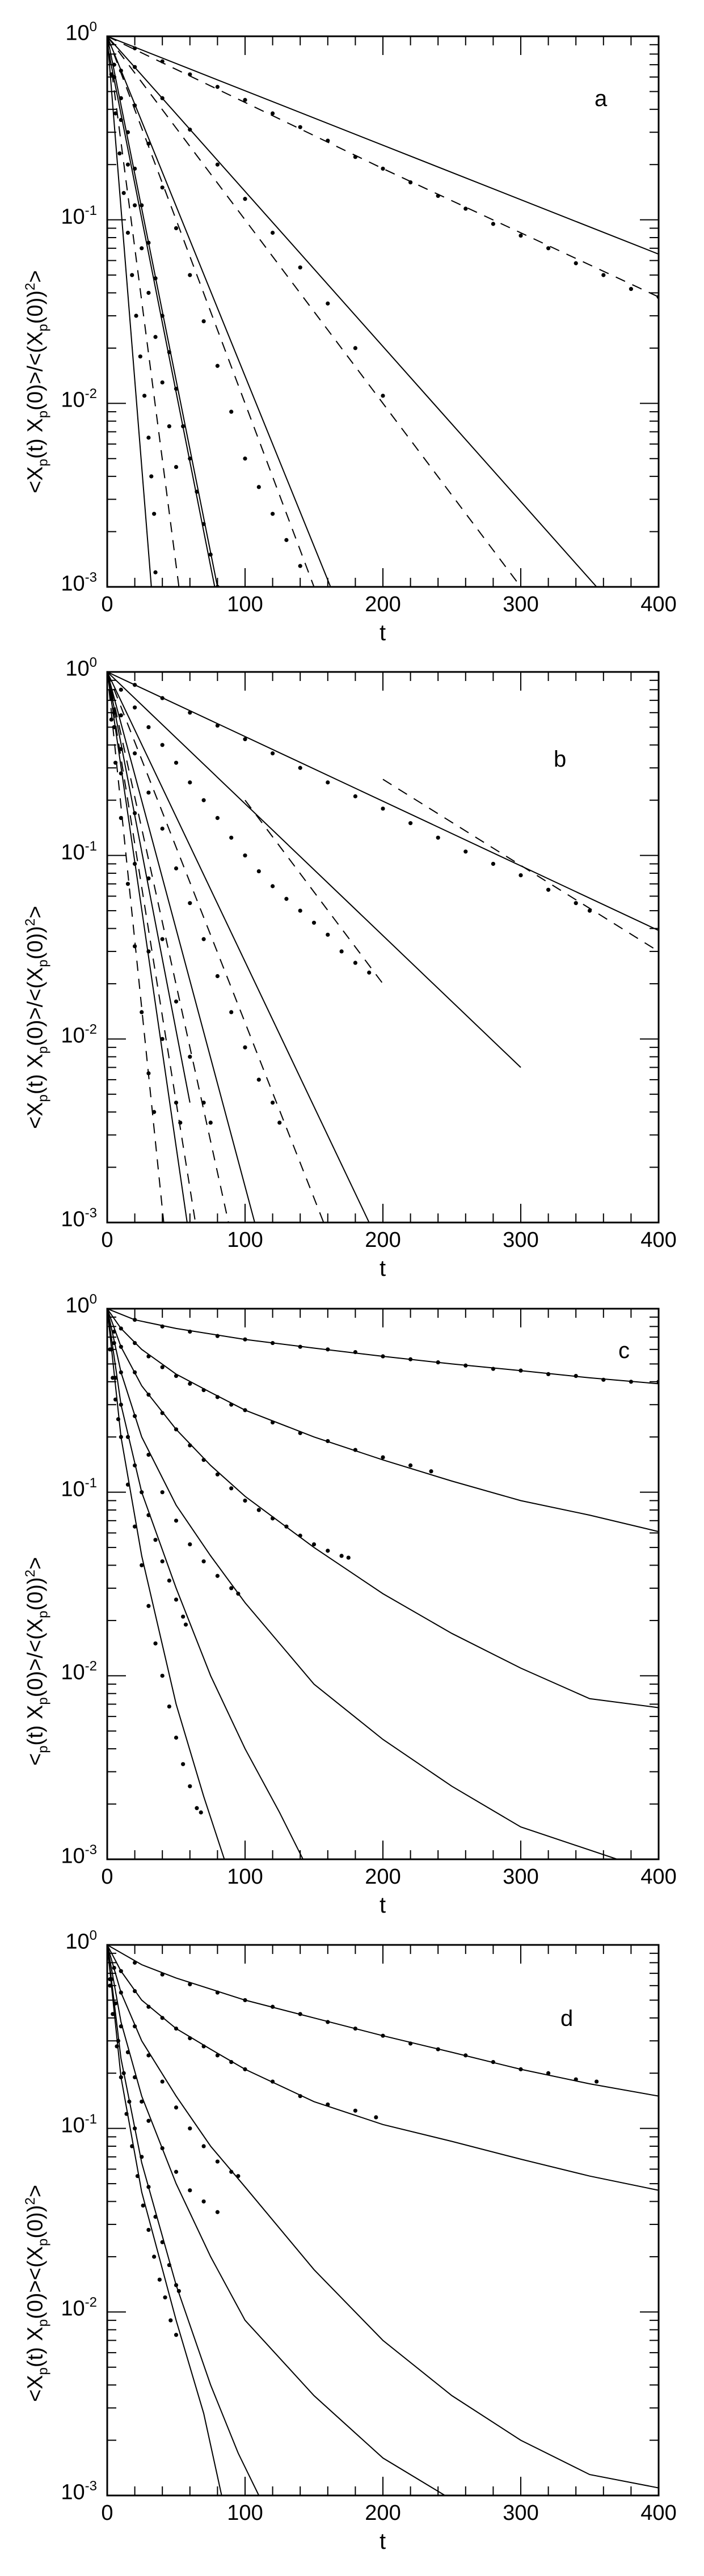 This screenshot has height=2576, width=704. I want to click on x-axis-label-c: t, so click(383, 1905).